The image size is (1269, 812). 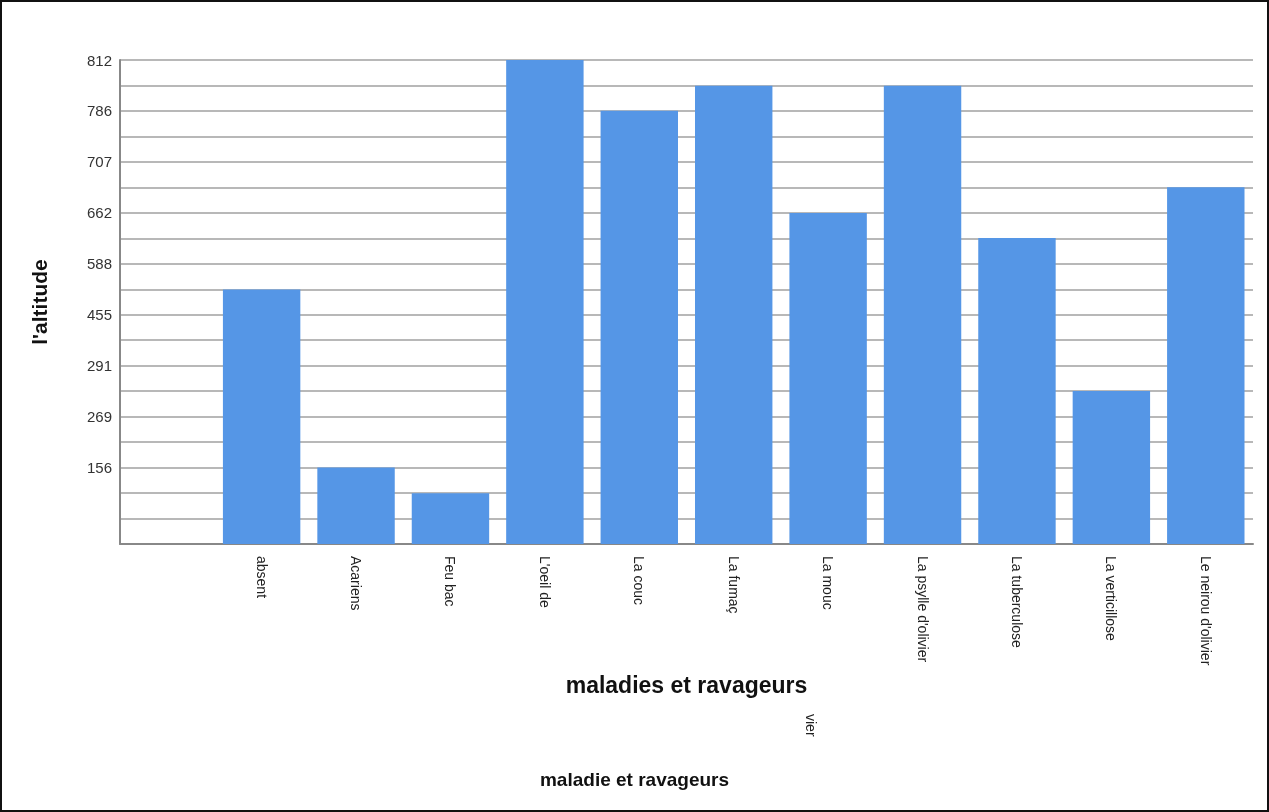 I want to click on y-axis-title: l'altitude, so click(x=39, y=302).